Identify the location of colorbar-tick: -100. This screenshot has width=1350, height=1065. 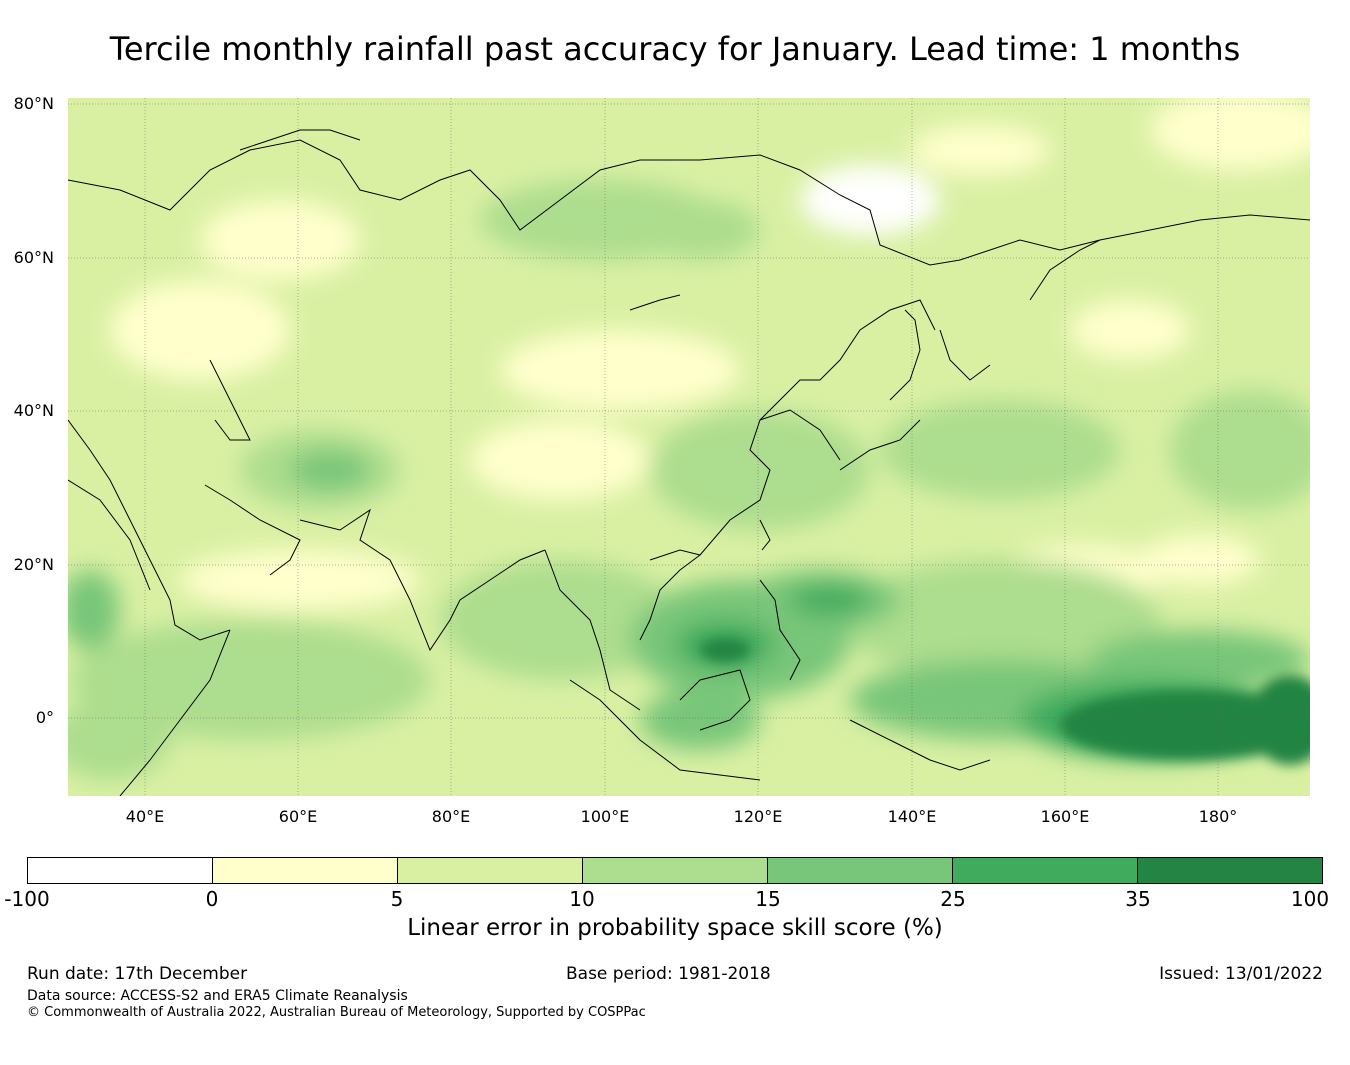
(27, 899).